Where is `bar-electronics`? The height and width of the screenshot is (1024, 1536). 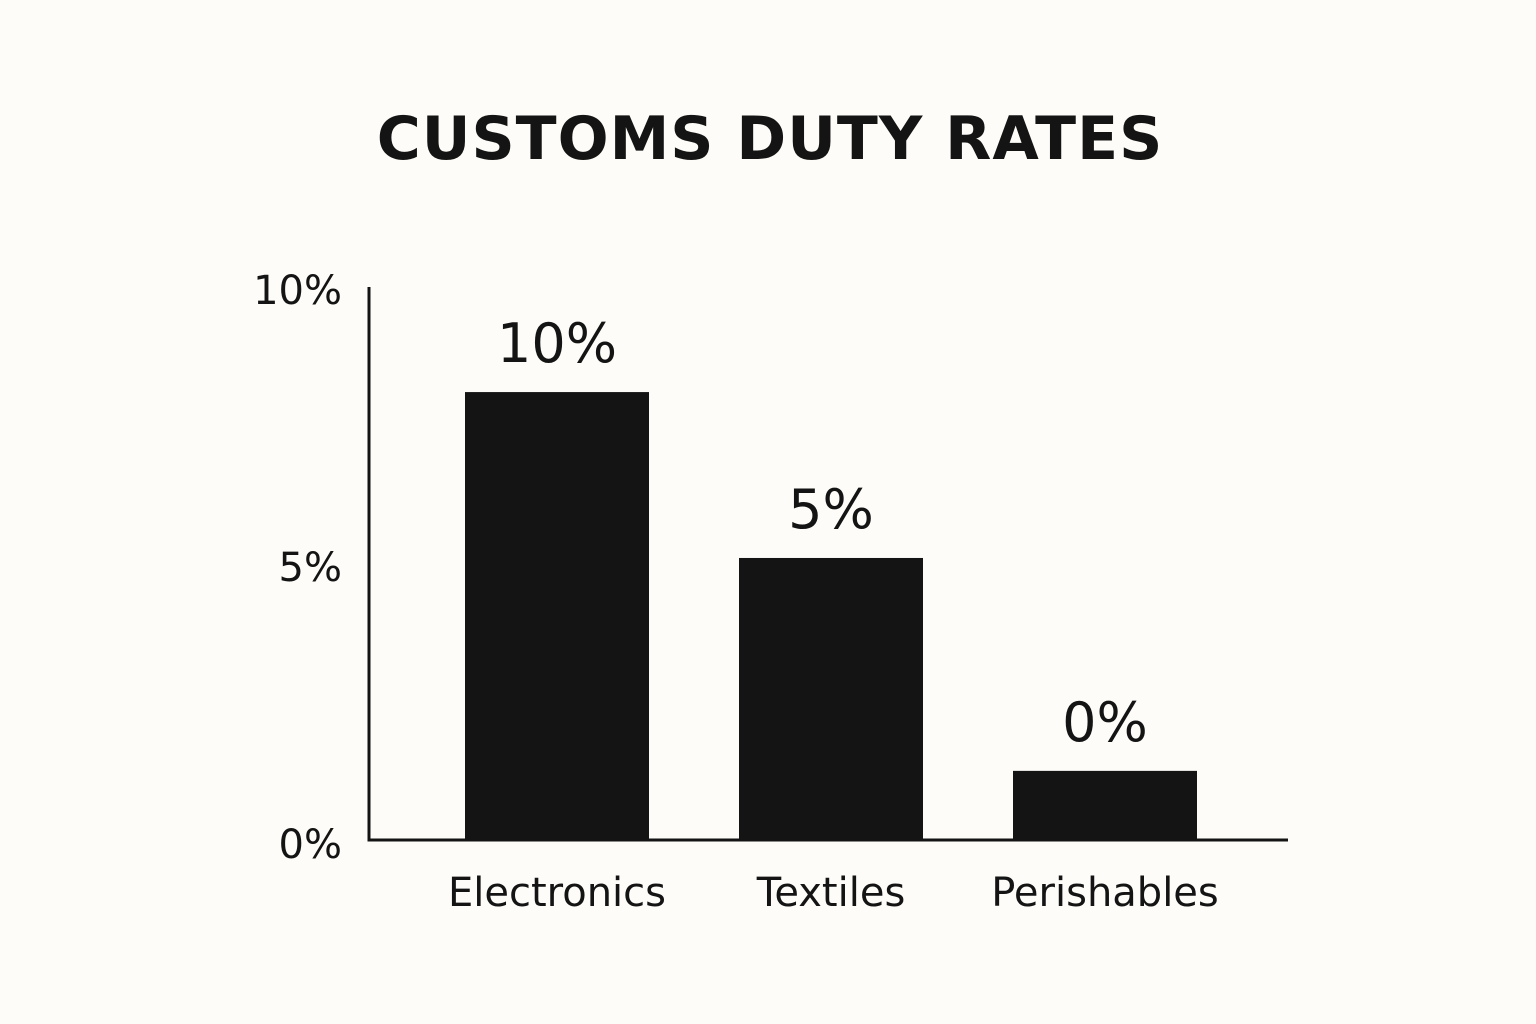 bar-electronics is located at coordinates (557, 616).